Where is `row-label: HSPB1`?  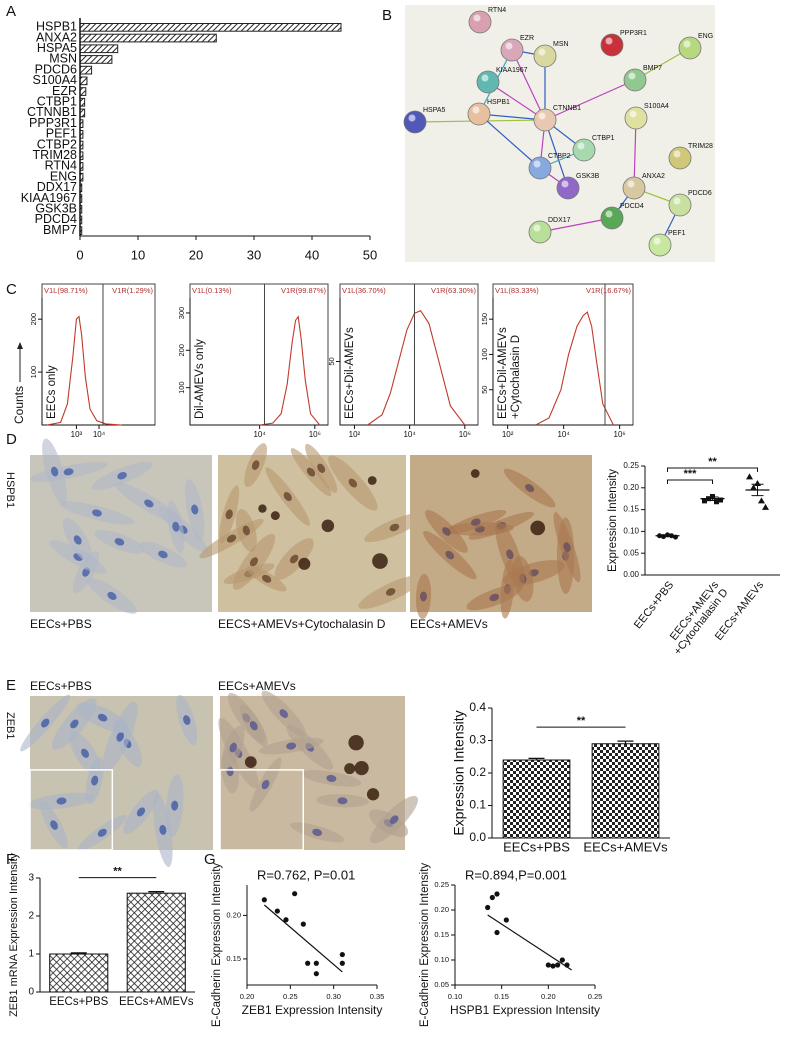
row-label: HSPB1 is located at coordinates (10, 490).